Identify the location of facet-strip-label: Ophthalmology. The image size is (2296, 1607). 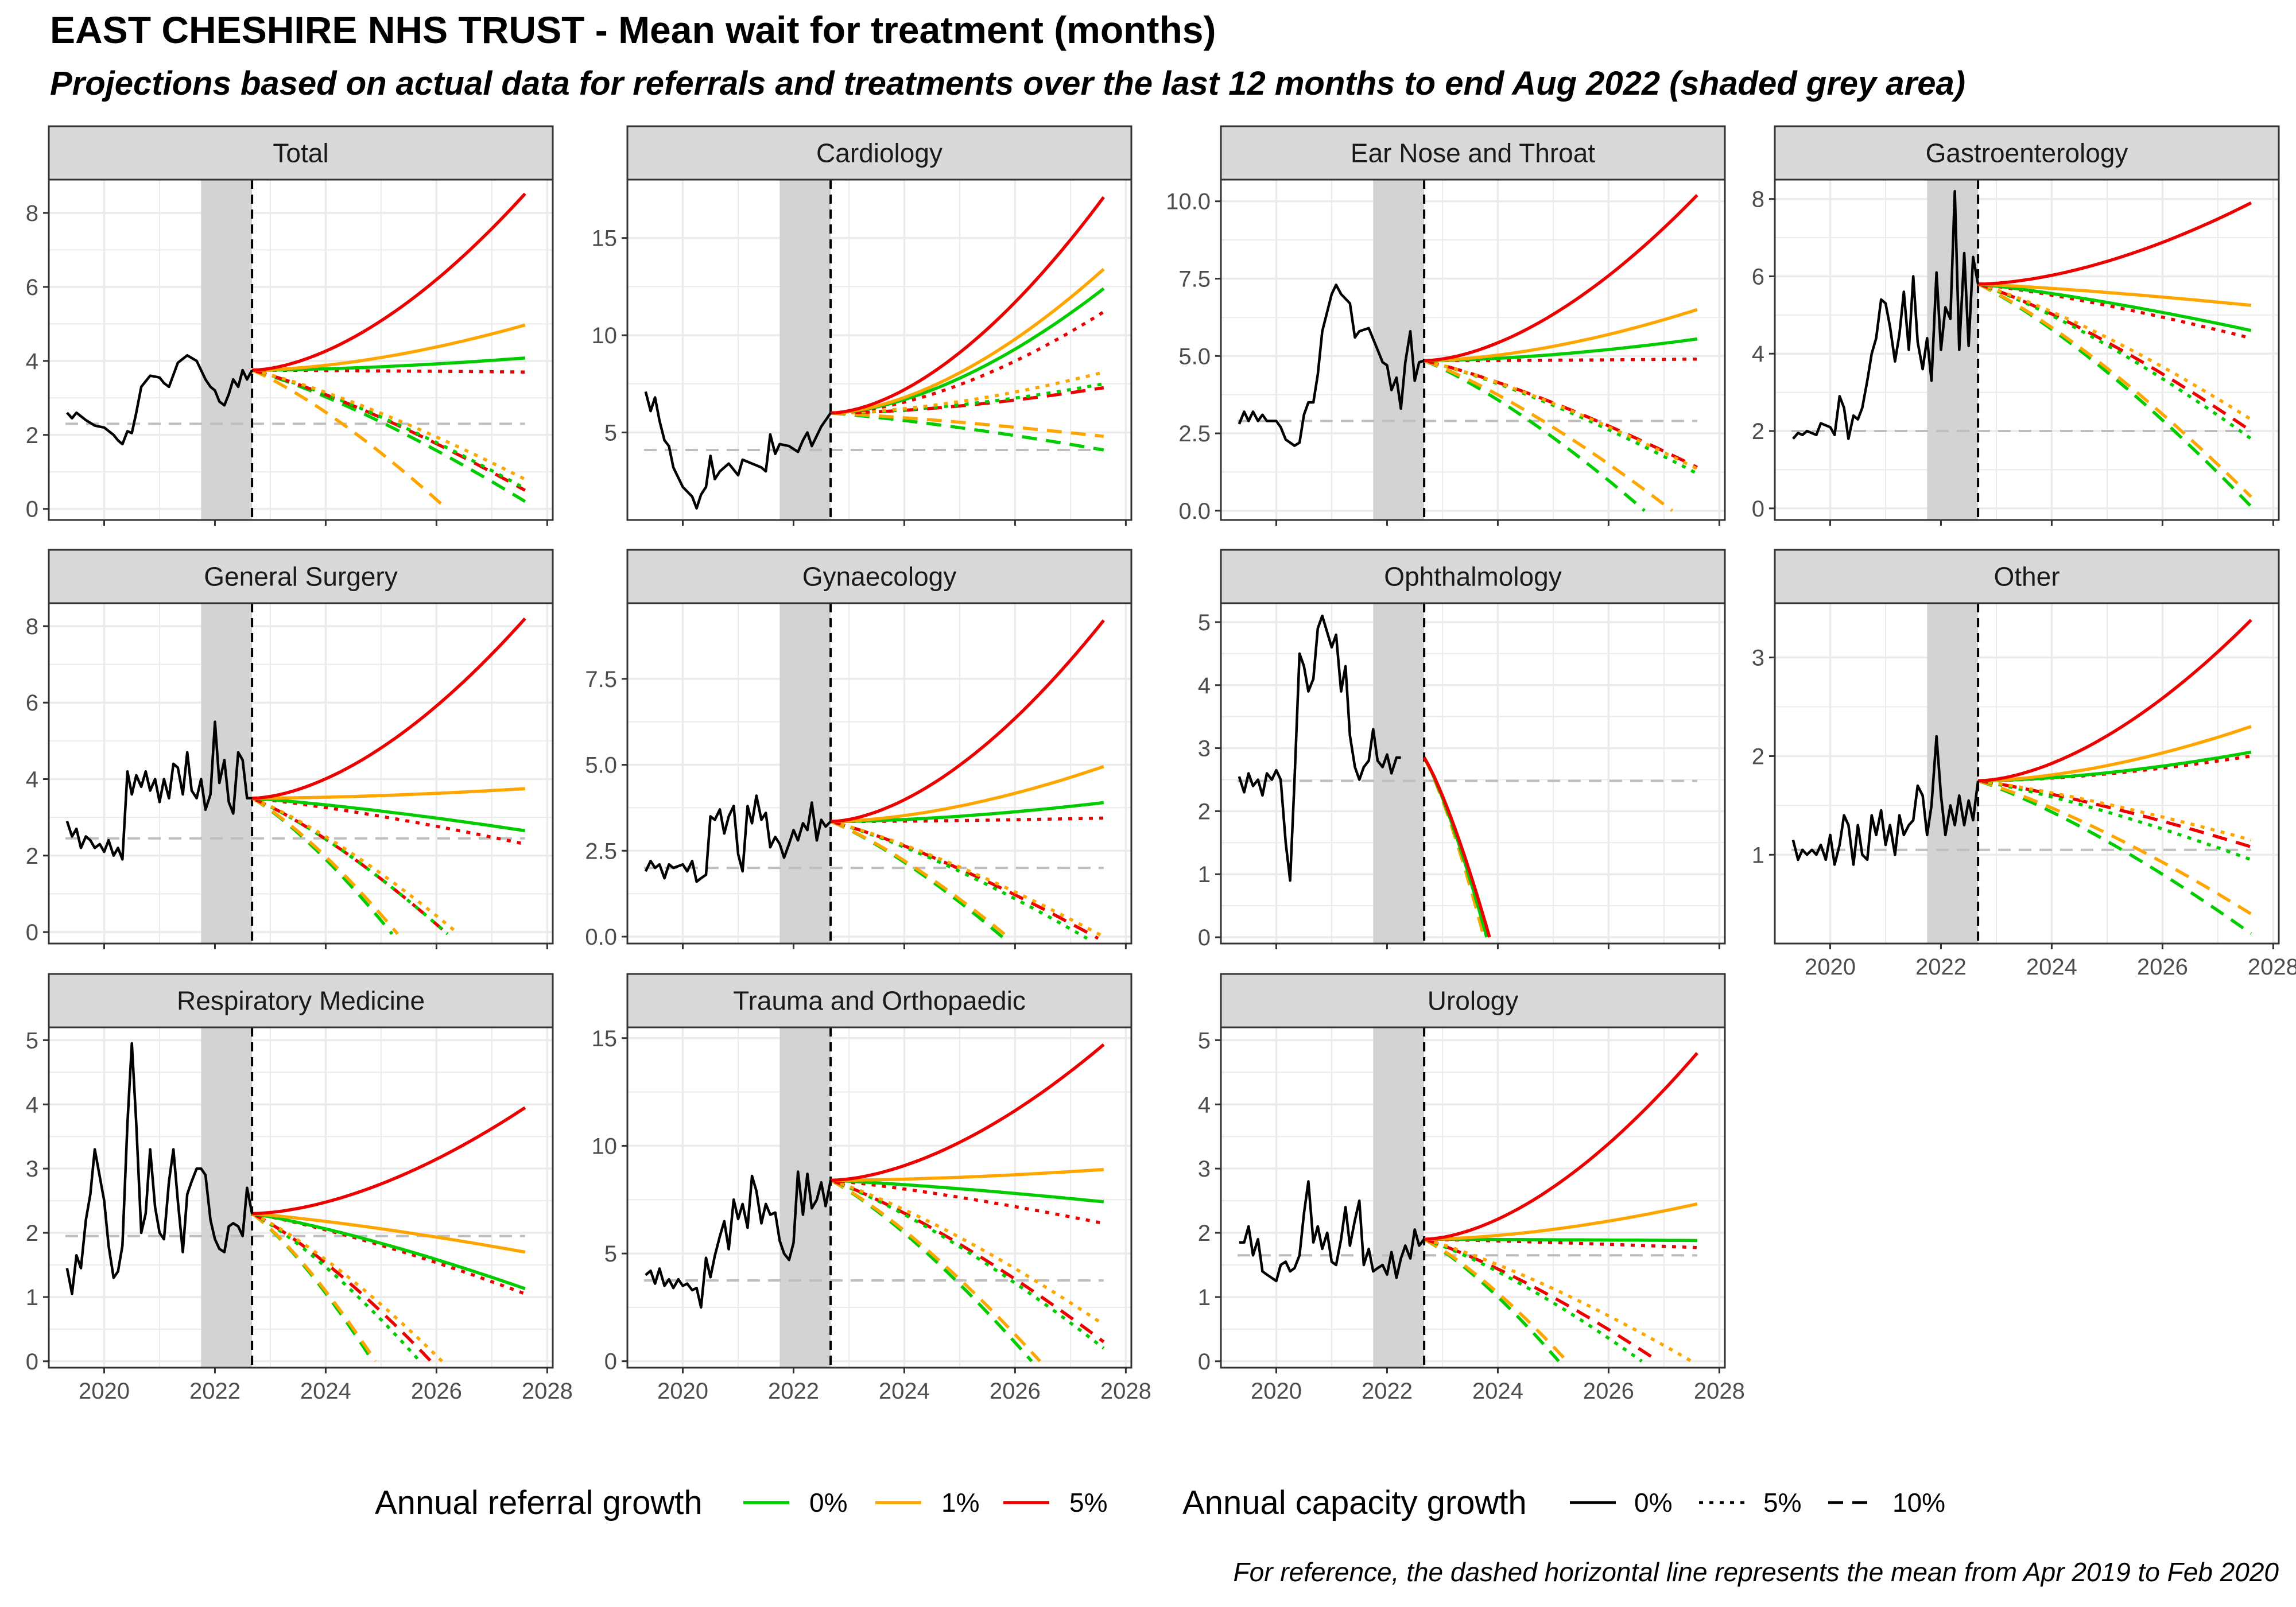
(1472, 577).